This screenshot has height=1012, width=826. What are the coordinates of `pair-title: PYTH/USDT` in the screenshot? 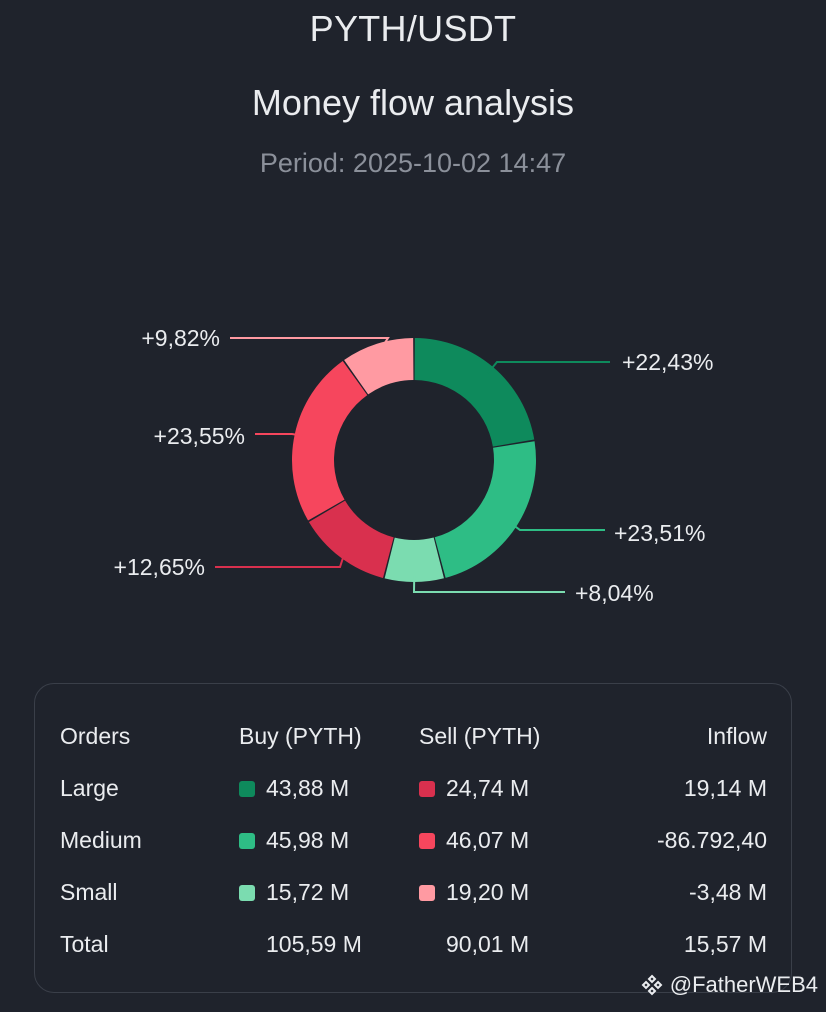 It's located at (413, 28).